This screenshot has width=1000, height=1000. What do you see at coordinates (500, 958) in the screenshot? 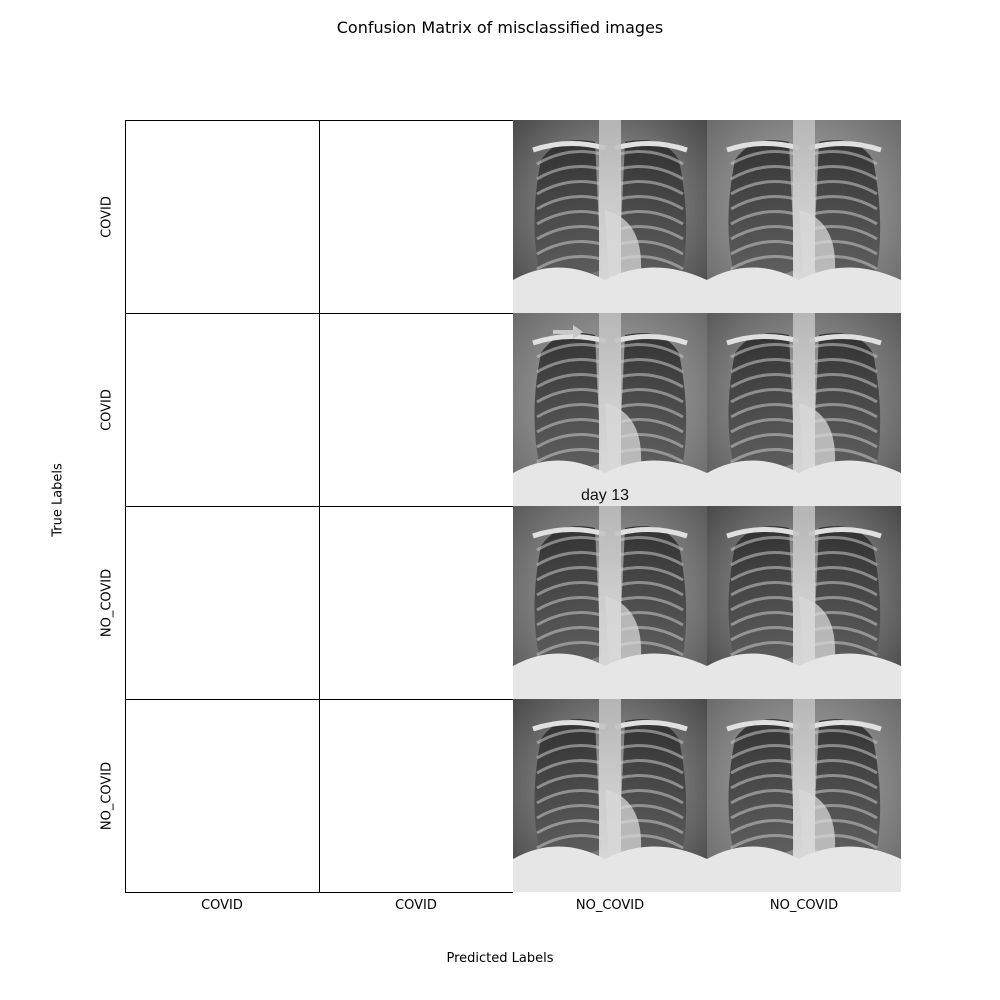
I see `x-axis-label: Predicted Labels` at bounding box center [500, 958].